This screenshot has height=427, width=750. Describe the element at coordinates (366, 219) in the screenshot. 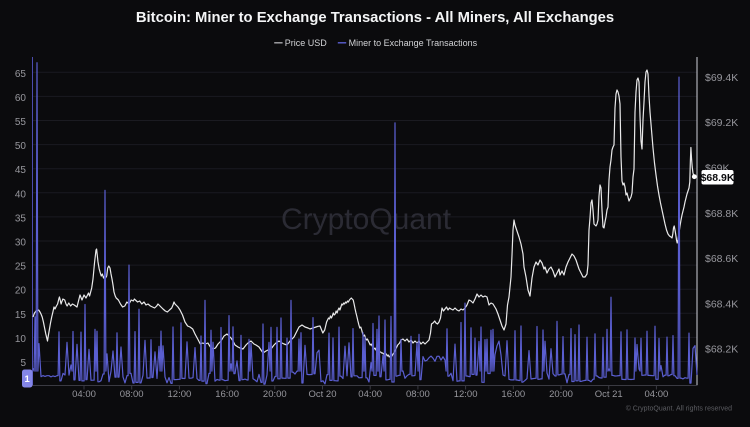

I see `svg-text: CryptoQuant` at that location.